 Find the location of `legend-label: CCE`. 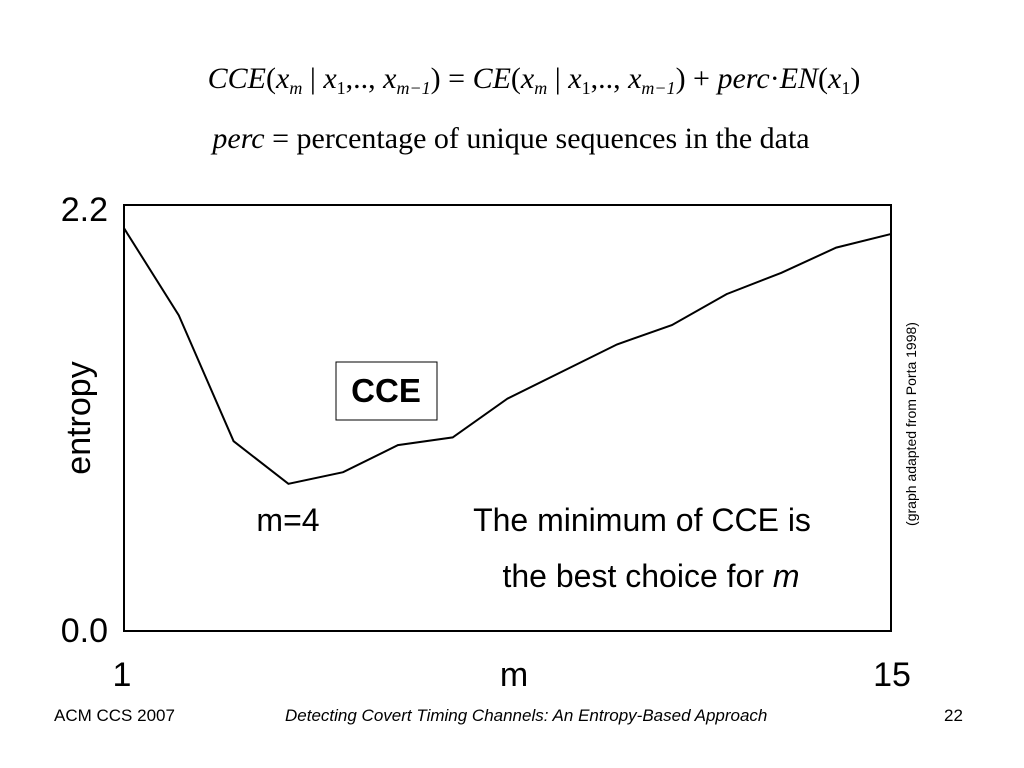

legend-label: CCE is located at coordinates (386, 390).